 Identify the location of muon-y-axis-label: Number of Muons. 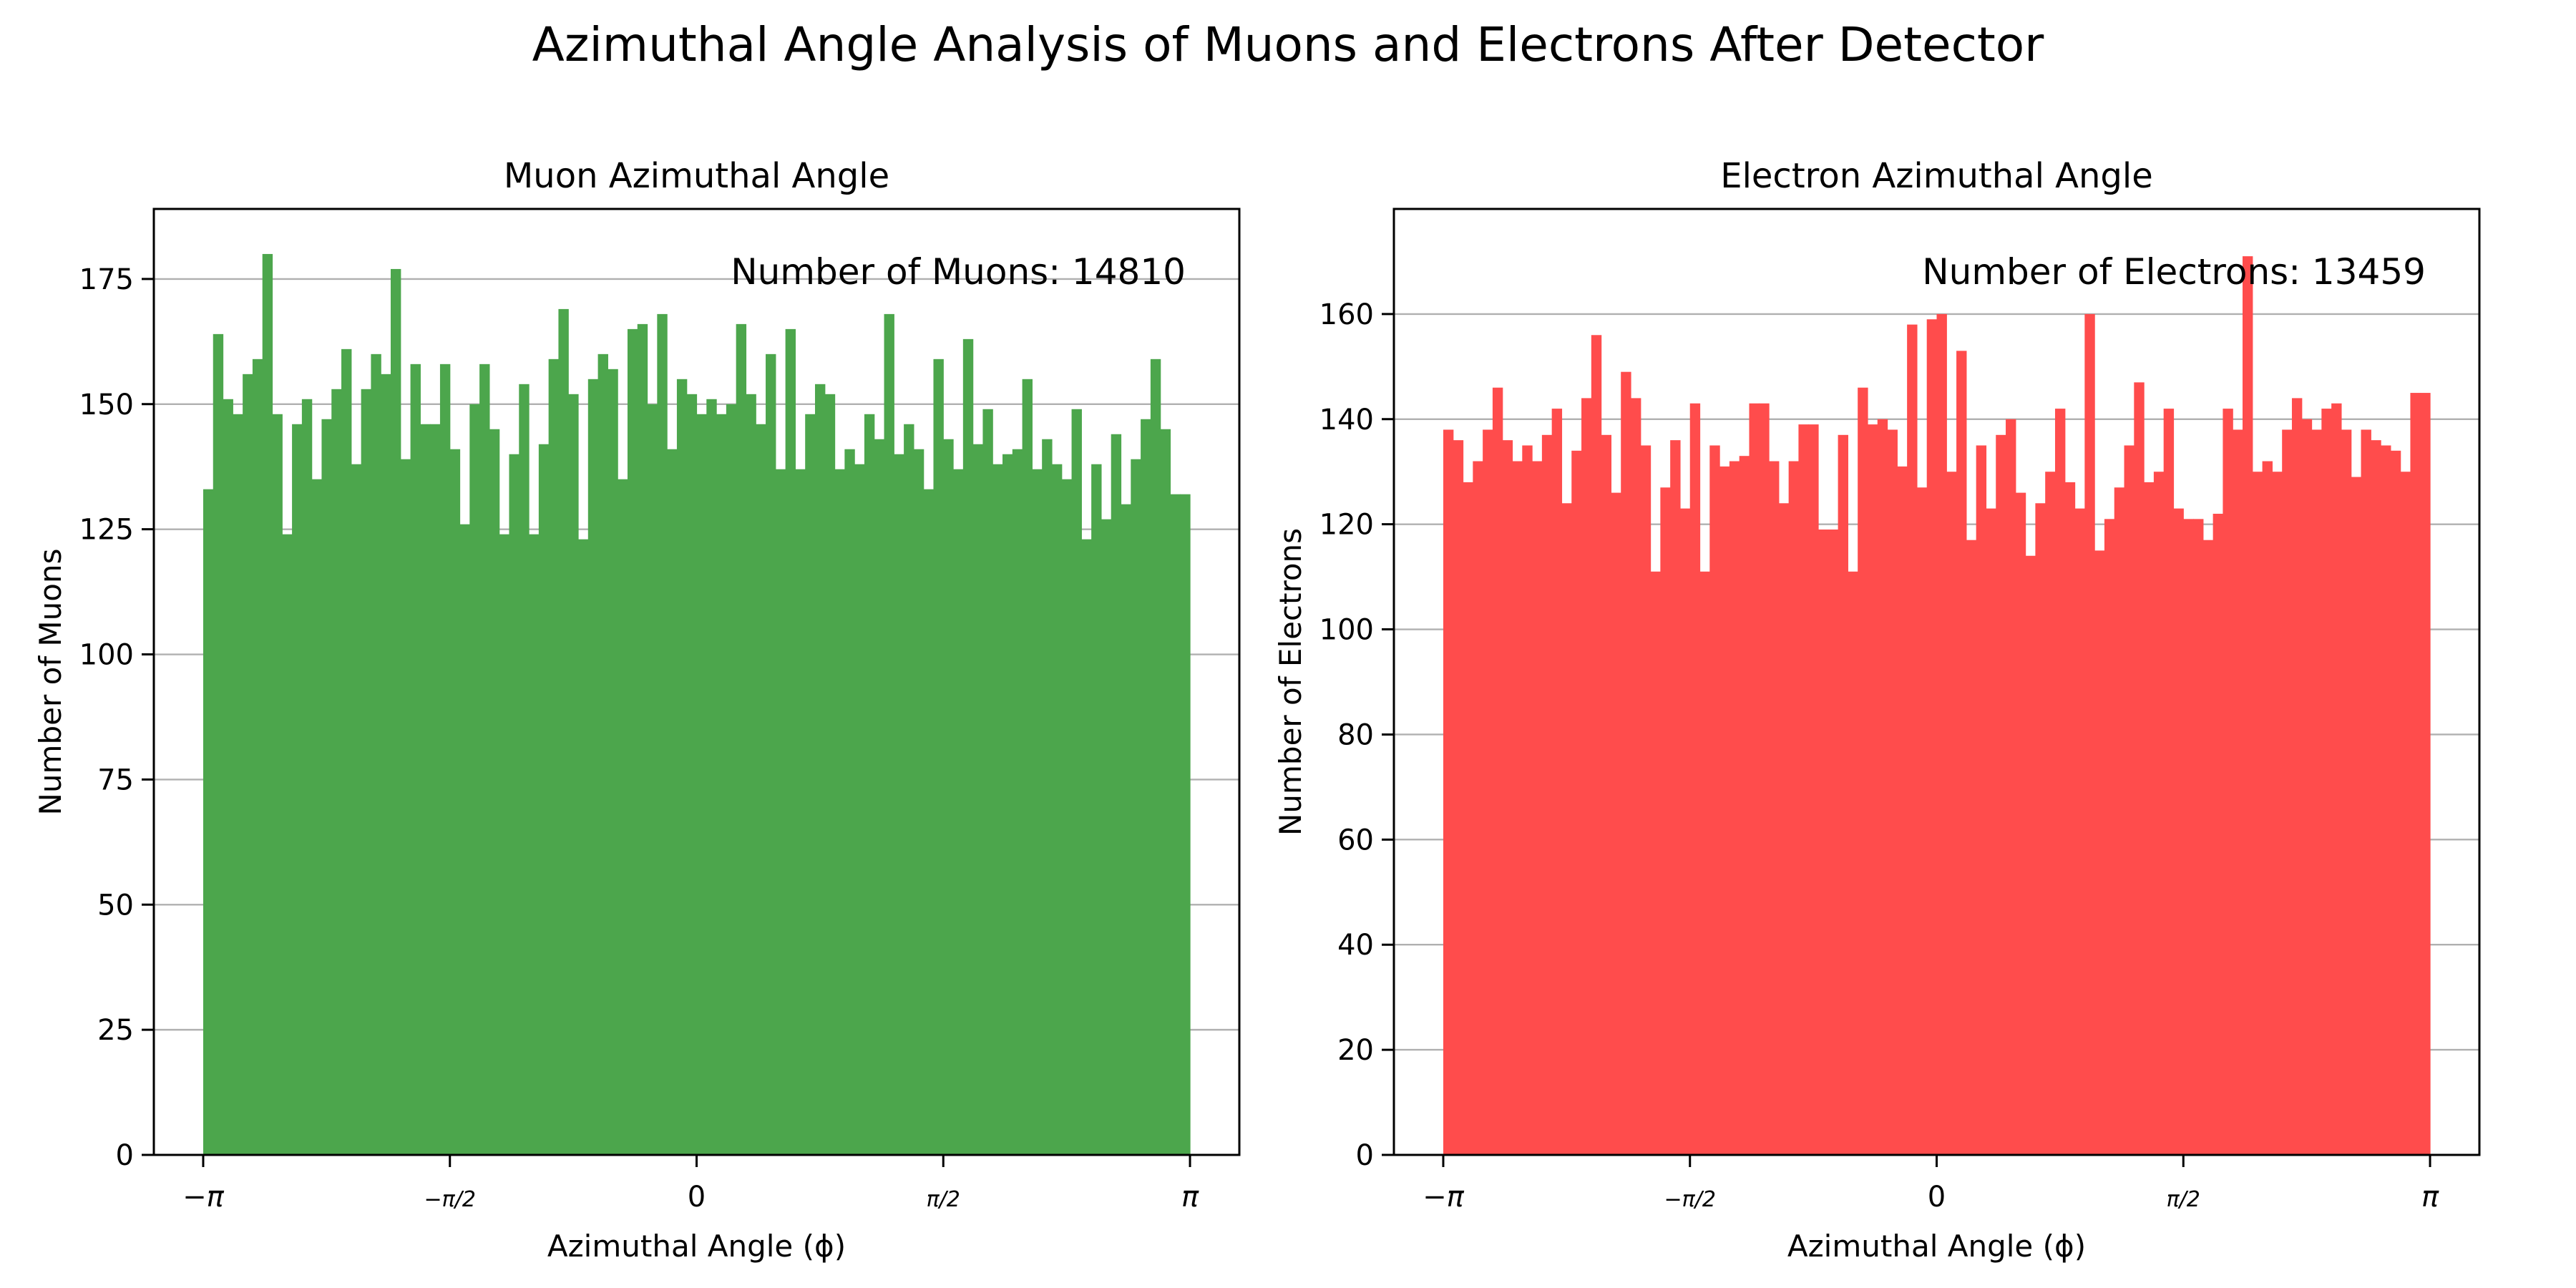
(50, 682).